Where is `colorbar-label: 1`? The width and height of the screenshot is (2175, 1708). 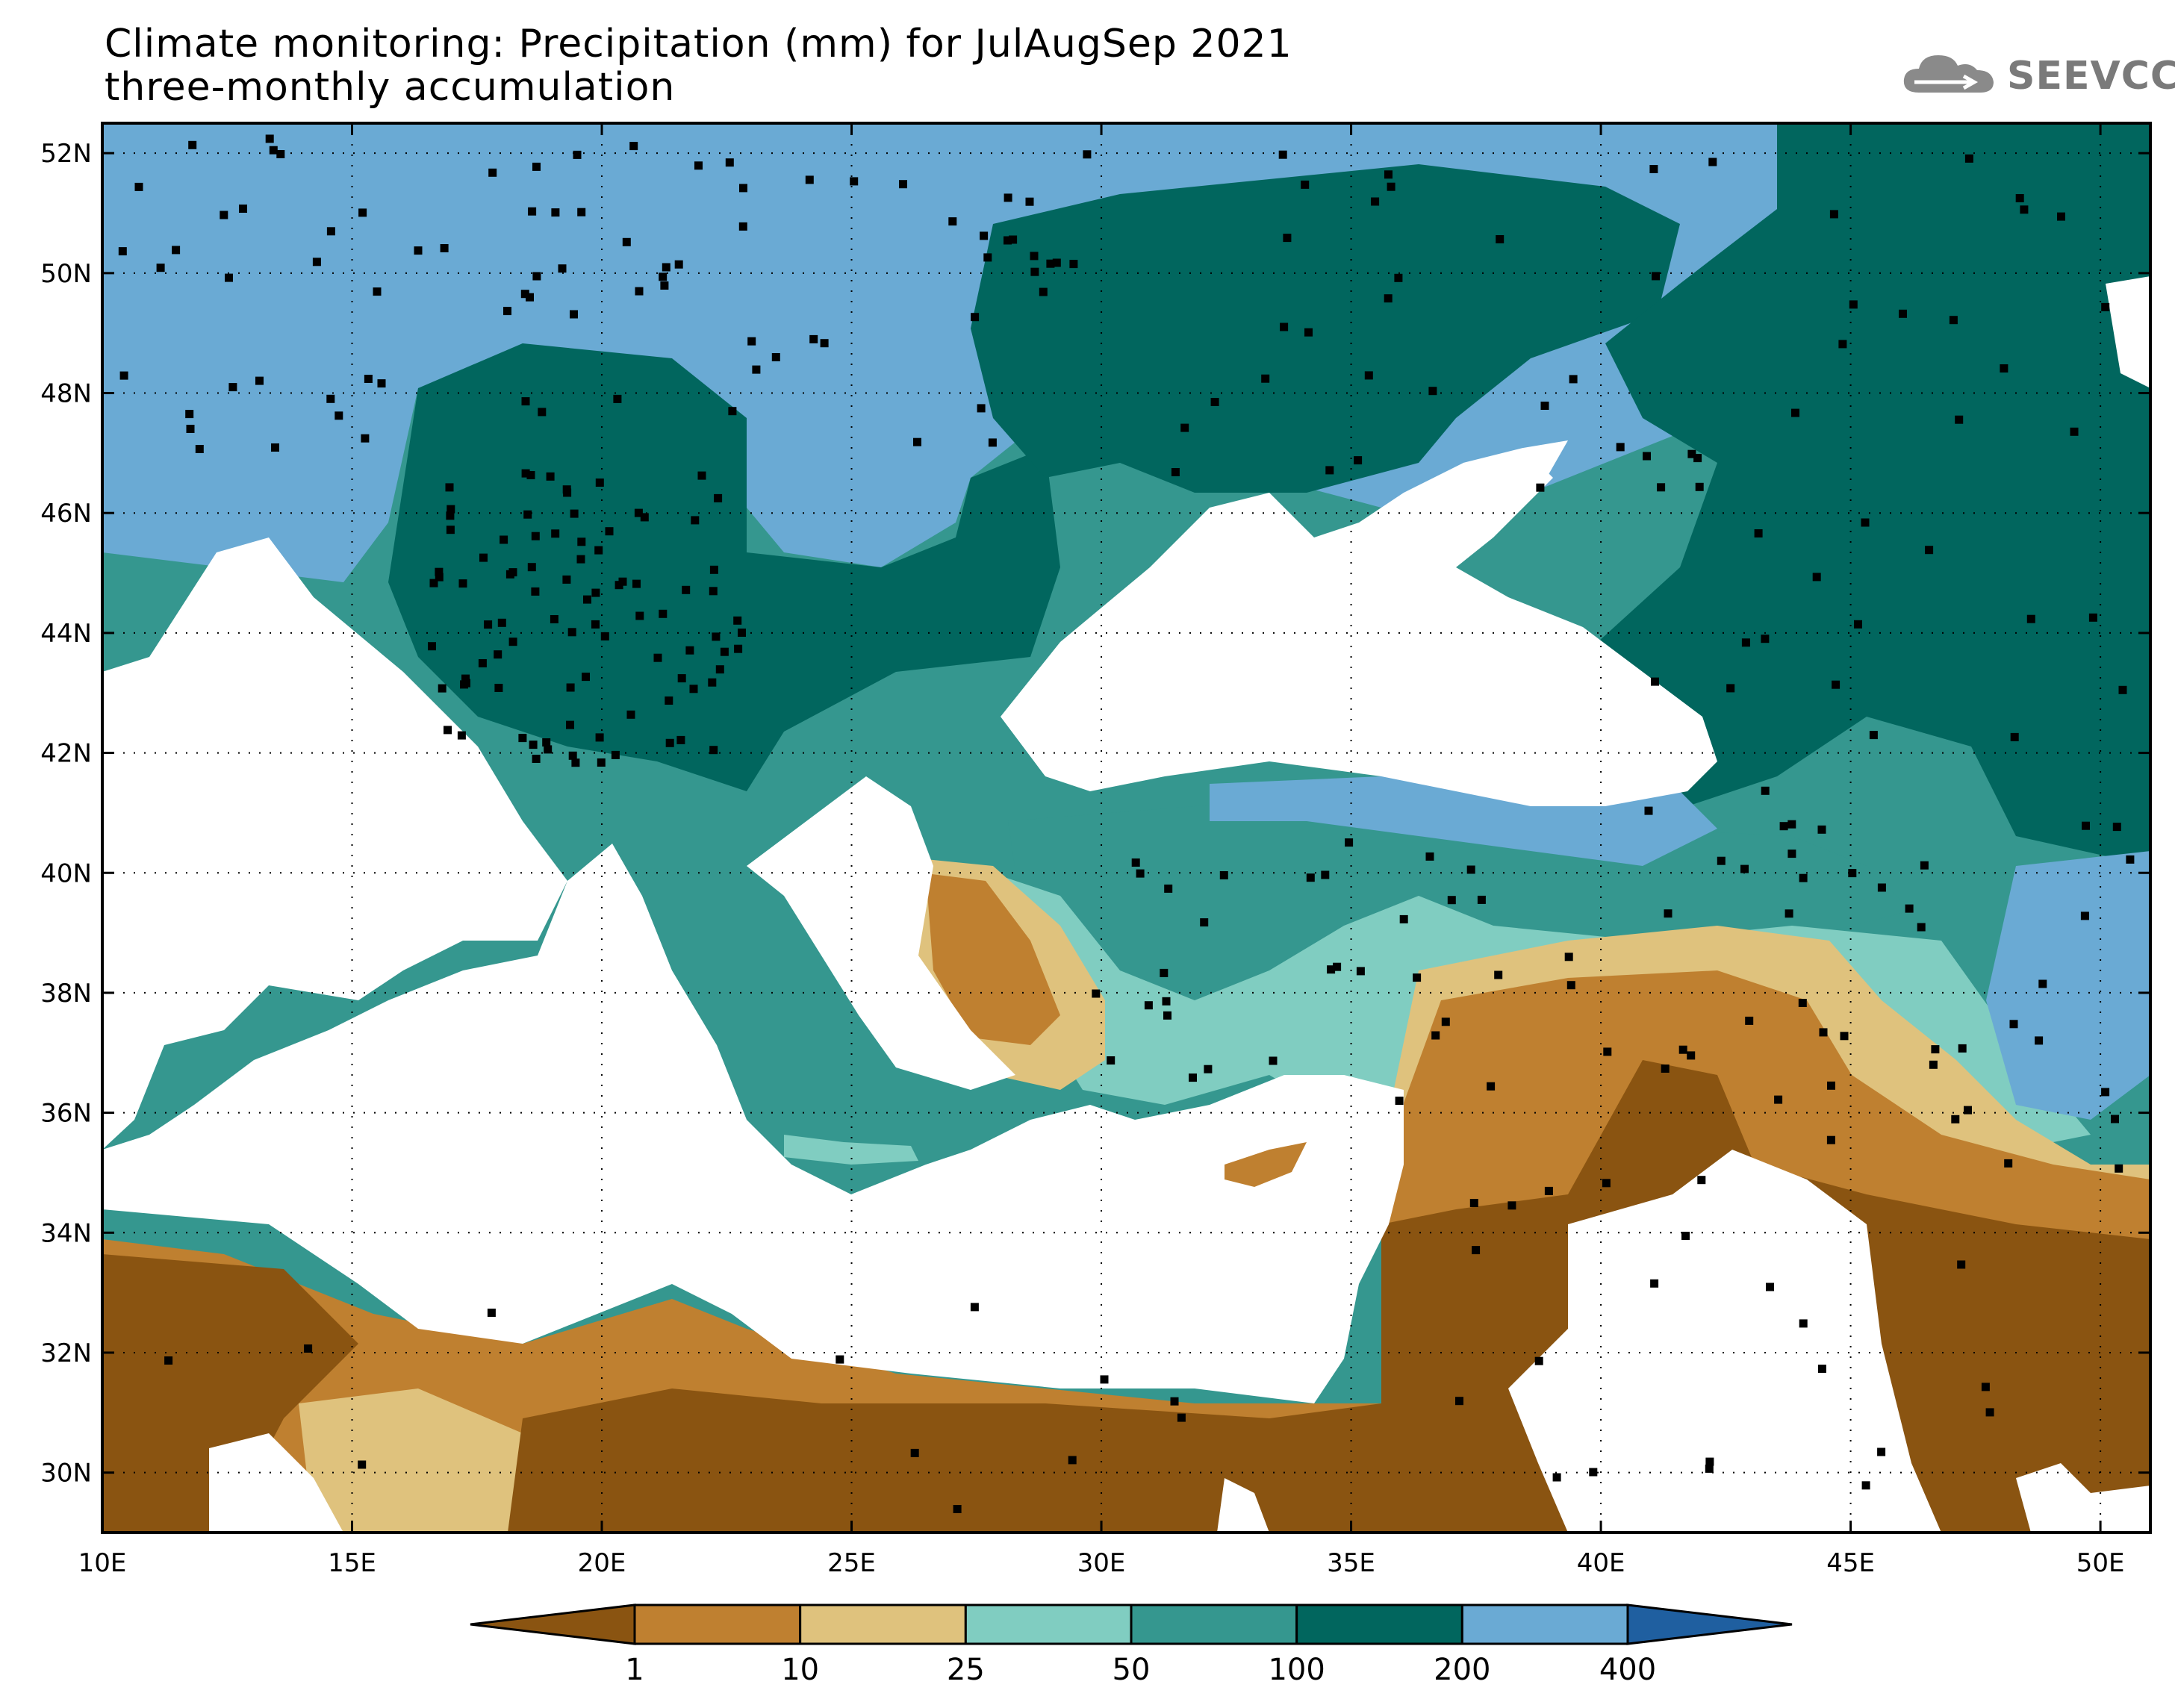 colorbar-label: 1 is located at coordinates (634, 1670).